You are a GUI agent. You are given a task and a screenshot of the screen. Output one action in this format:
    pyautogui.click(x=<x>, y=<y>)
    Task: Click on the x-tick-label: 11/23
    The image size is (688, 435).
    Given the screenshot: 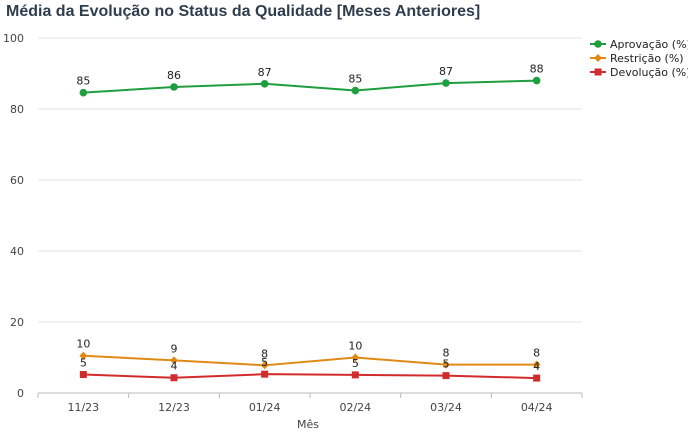 What is the action you would take?
    pyautogui.click(x=83, y=407)
    